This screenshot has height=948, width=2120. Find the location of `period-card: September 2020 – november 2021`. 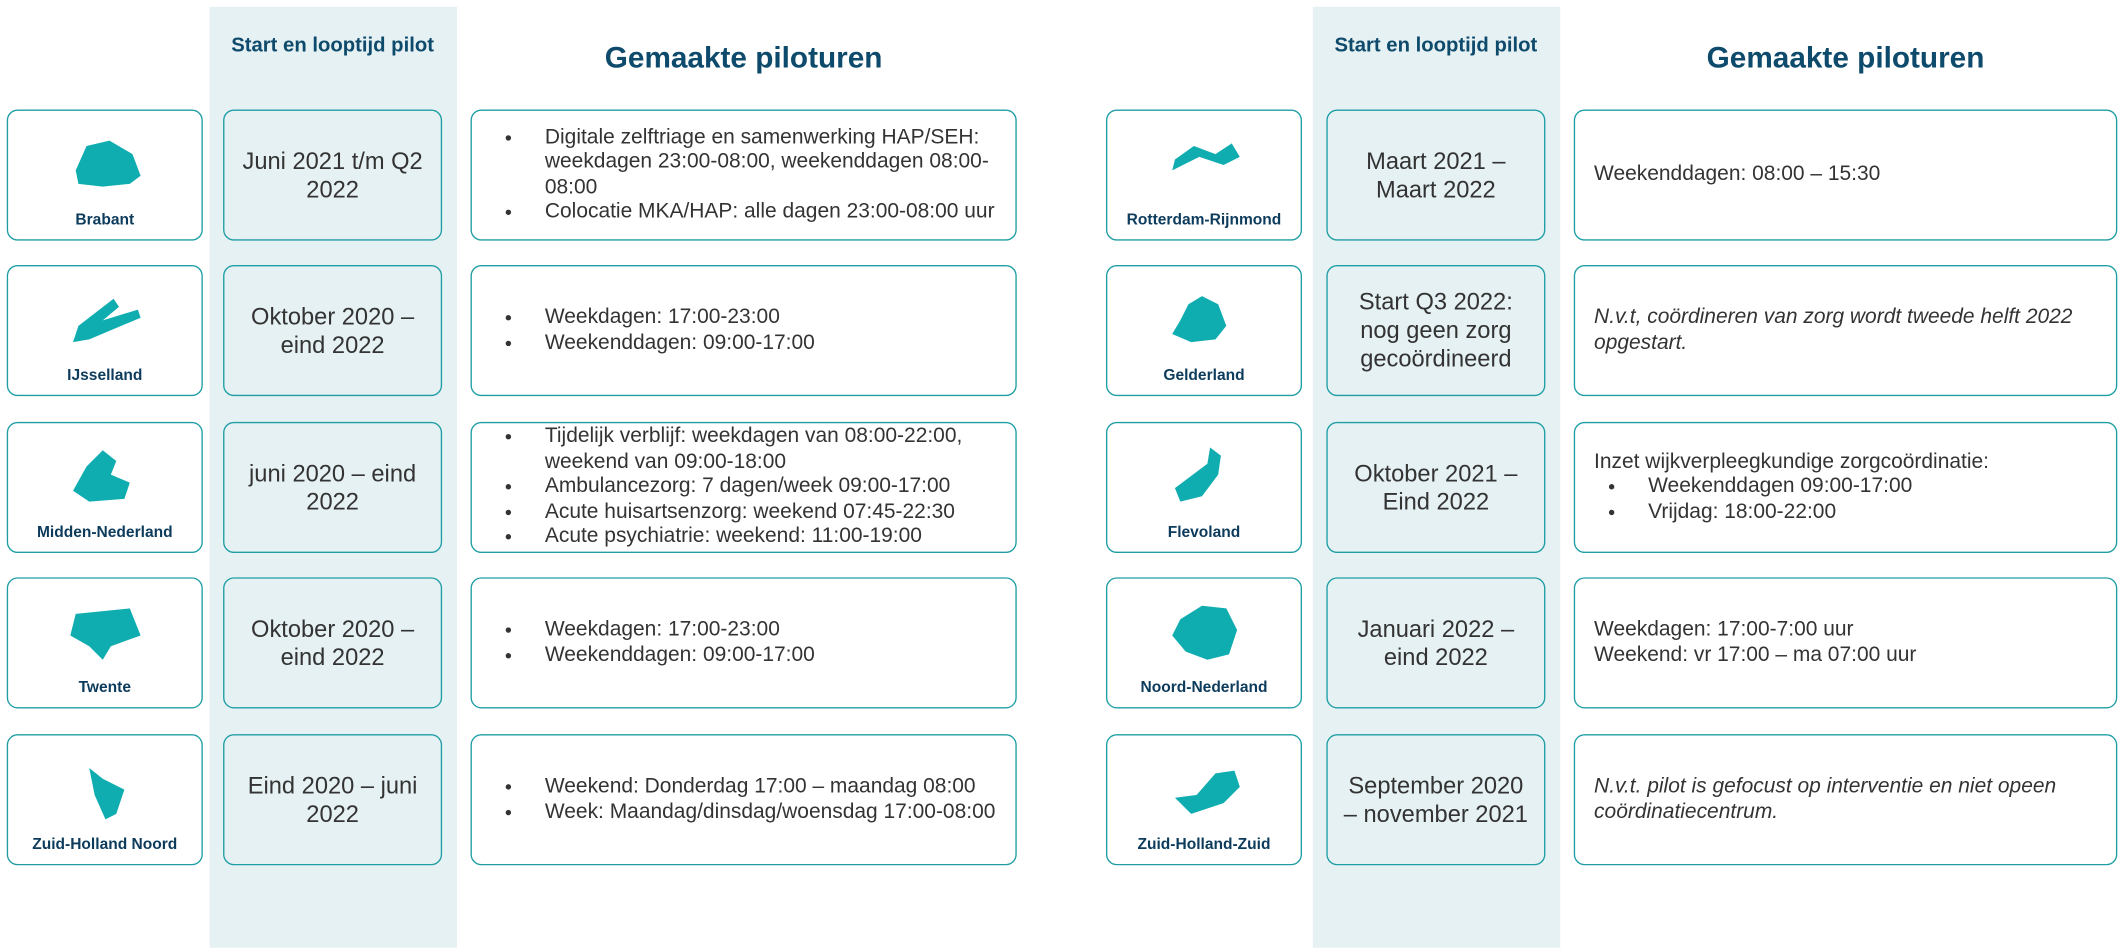

period-card: September 2020 – november 2021 is located at coordinates (1436, 800).